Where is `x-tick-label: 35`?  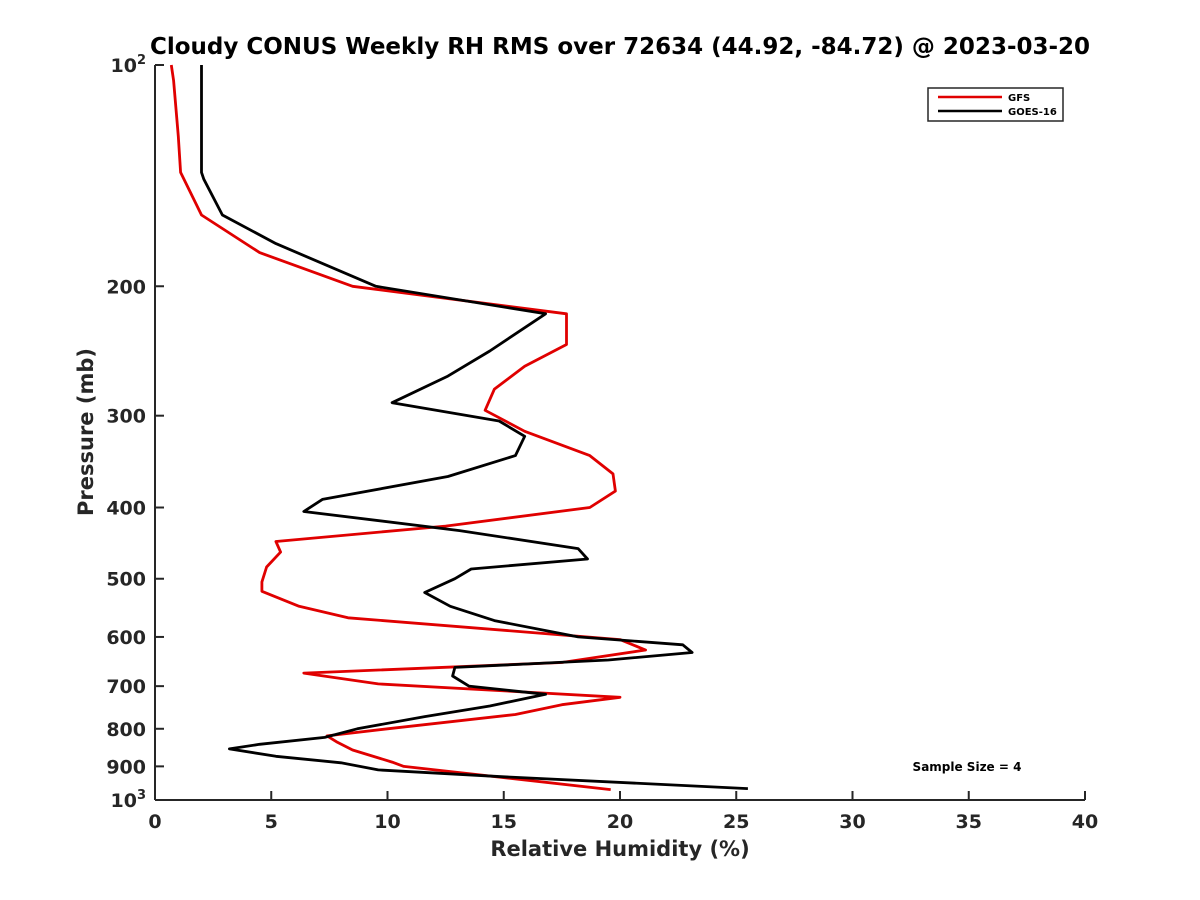 x-tick-label: 35 is located at coordinates (969, 822).